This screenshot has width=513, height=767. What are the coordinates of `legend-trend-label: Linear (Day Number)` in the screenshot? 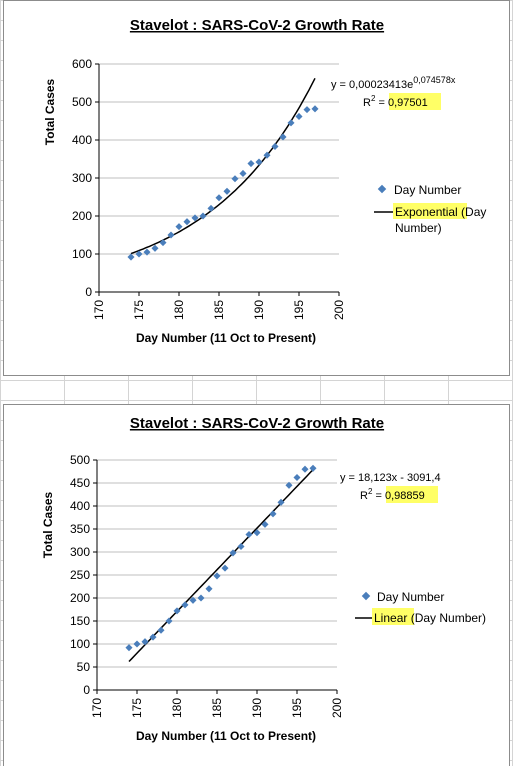 It's located at (430, 618).